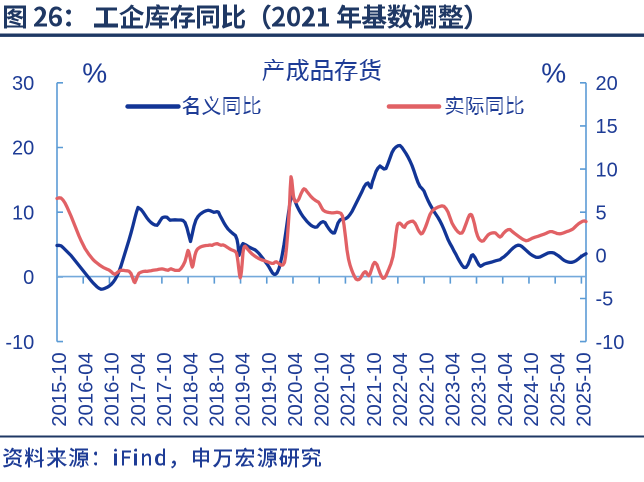  What do you see at coordinates (218, 389) in the screenshot?
I see `svg-text: 2018-10` at bounding box center [218, 389].